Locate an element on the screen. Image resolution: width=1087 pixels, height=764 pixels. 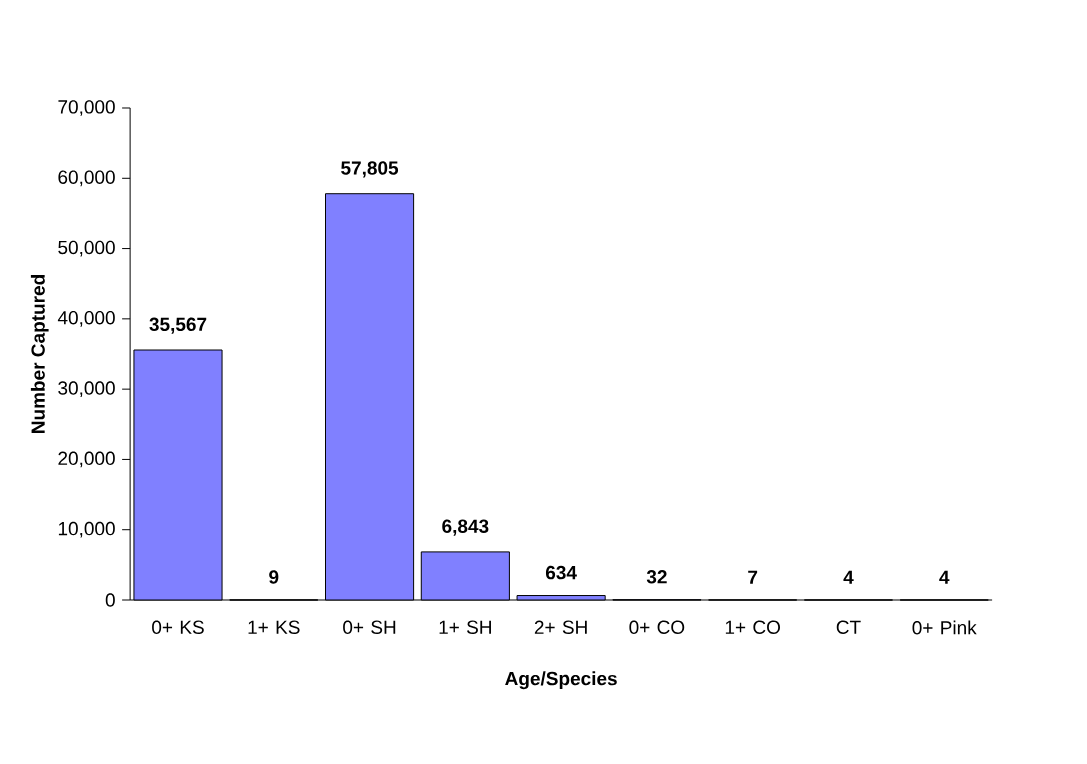
x-tick-label: 1+ SH is located at coordinates (465, 627).